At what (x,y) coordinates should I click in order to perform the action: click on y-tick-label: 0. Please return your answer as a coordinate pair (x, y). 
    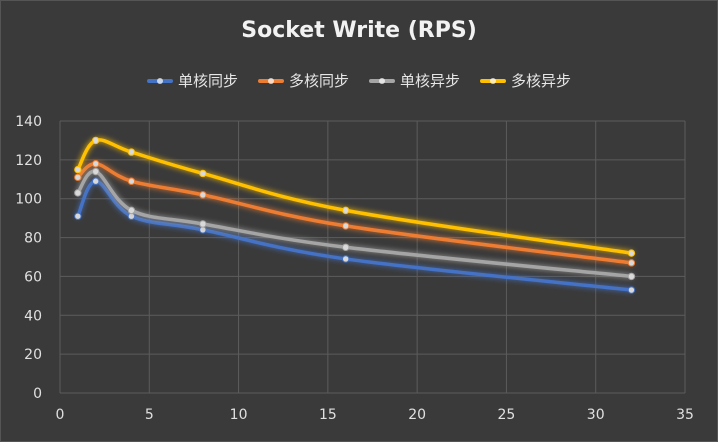
    Looking at the image, I should click on (37, 394).